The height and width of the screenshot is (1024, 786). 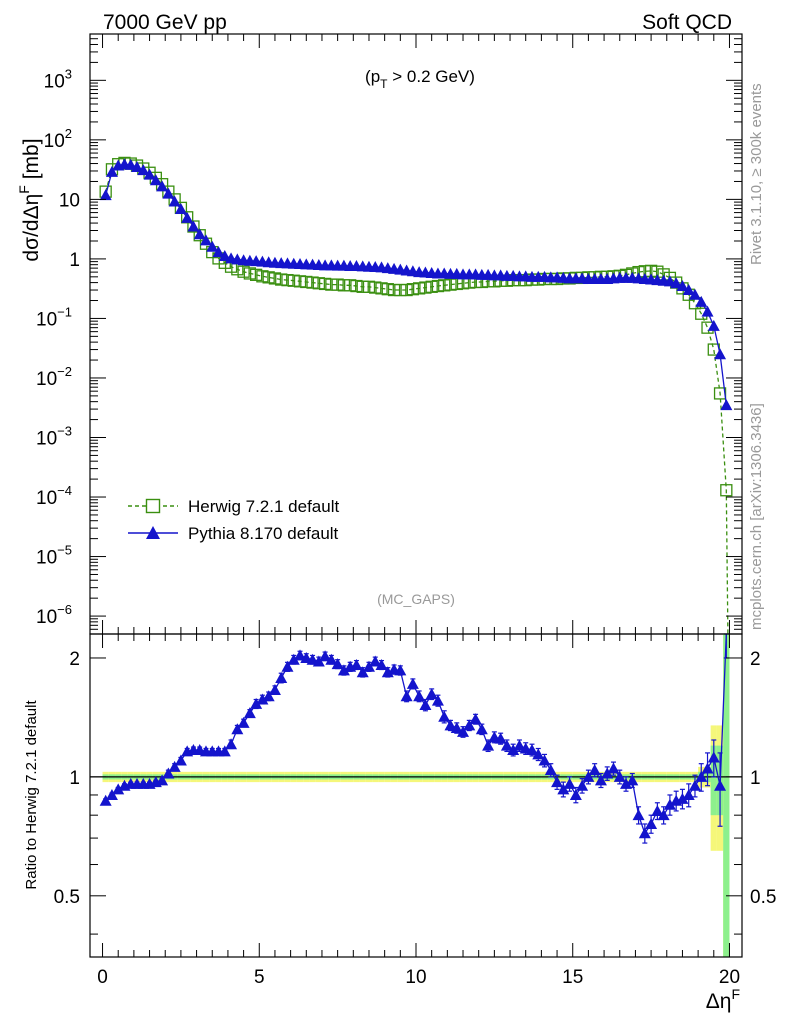 I want to click on ratio-y-axis-label: Ratio to Herwig 7.2.1 default, so click(x=31, y=795).